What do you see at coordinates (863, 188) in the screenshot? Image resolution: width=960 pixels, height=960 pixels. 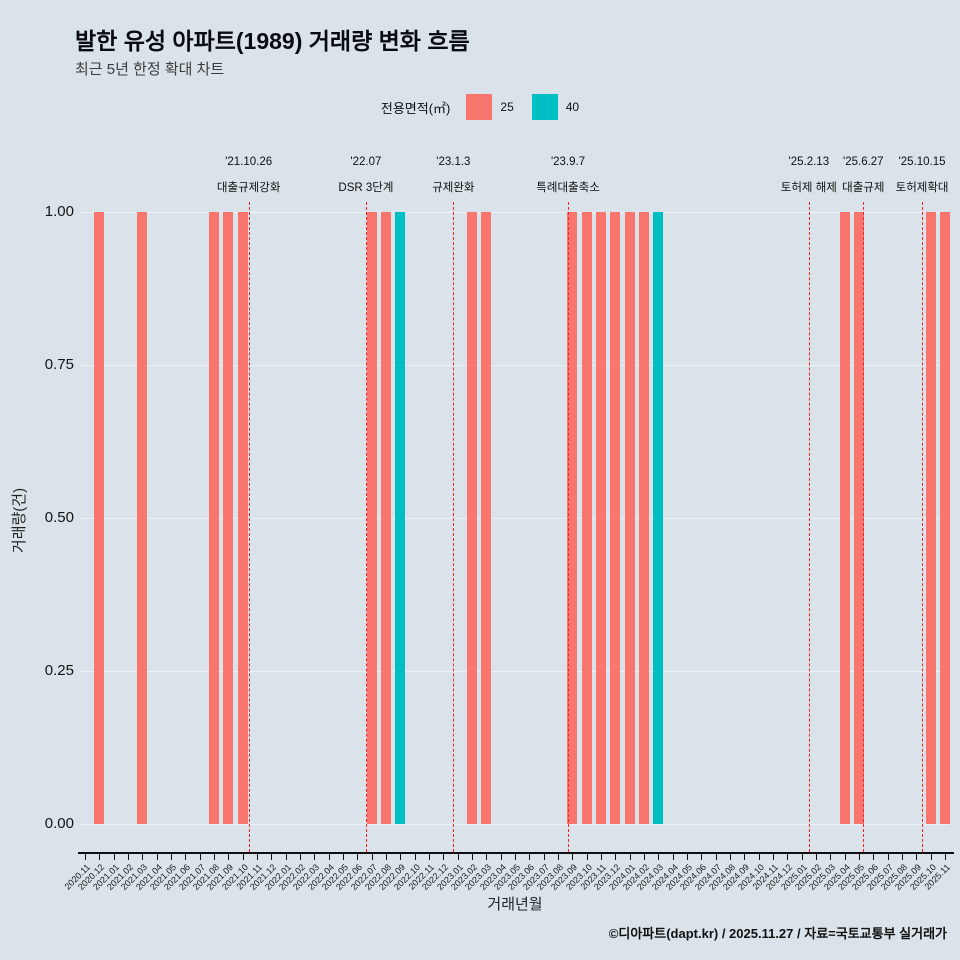 I see `event-annotation-label: 대출규제` at bounding box center [863, 188].